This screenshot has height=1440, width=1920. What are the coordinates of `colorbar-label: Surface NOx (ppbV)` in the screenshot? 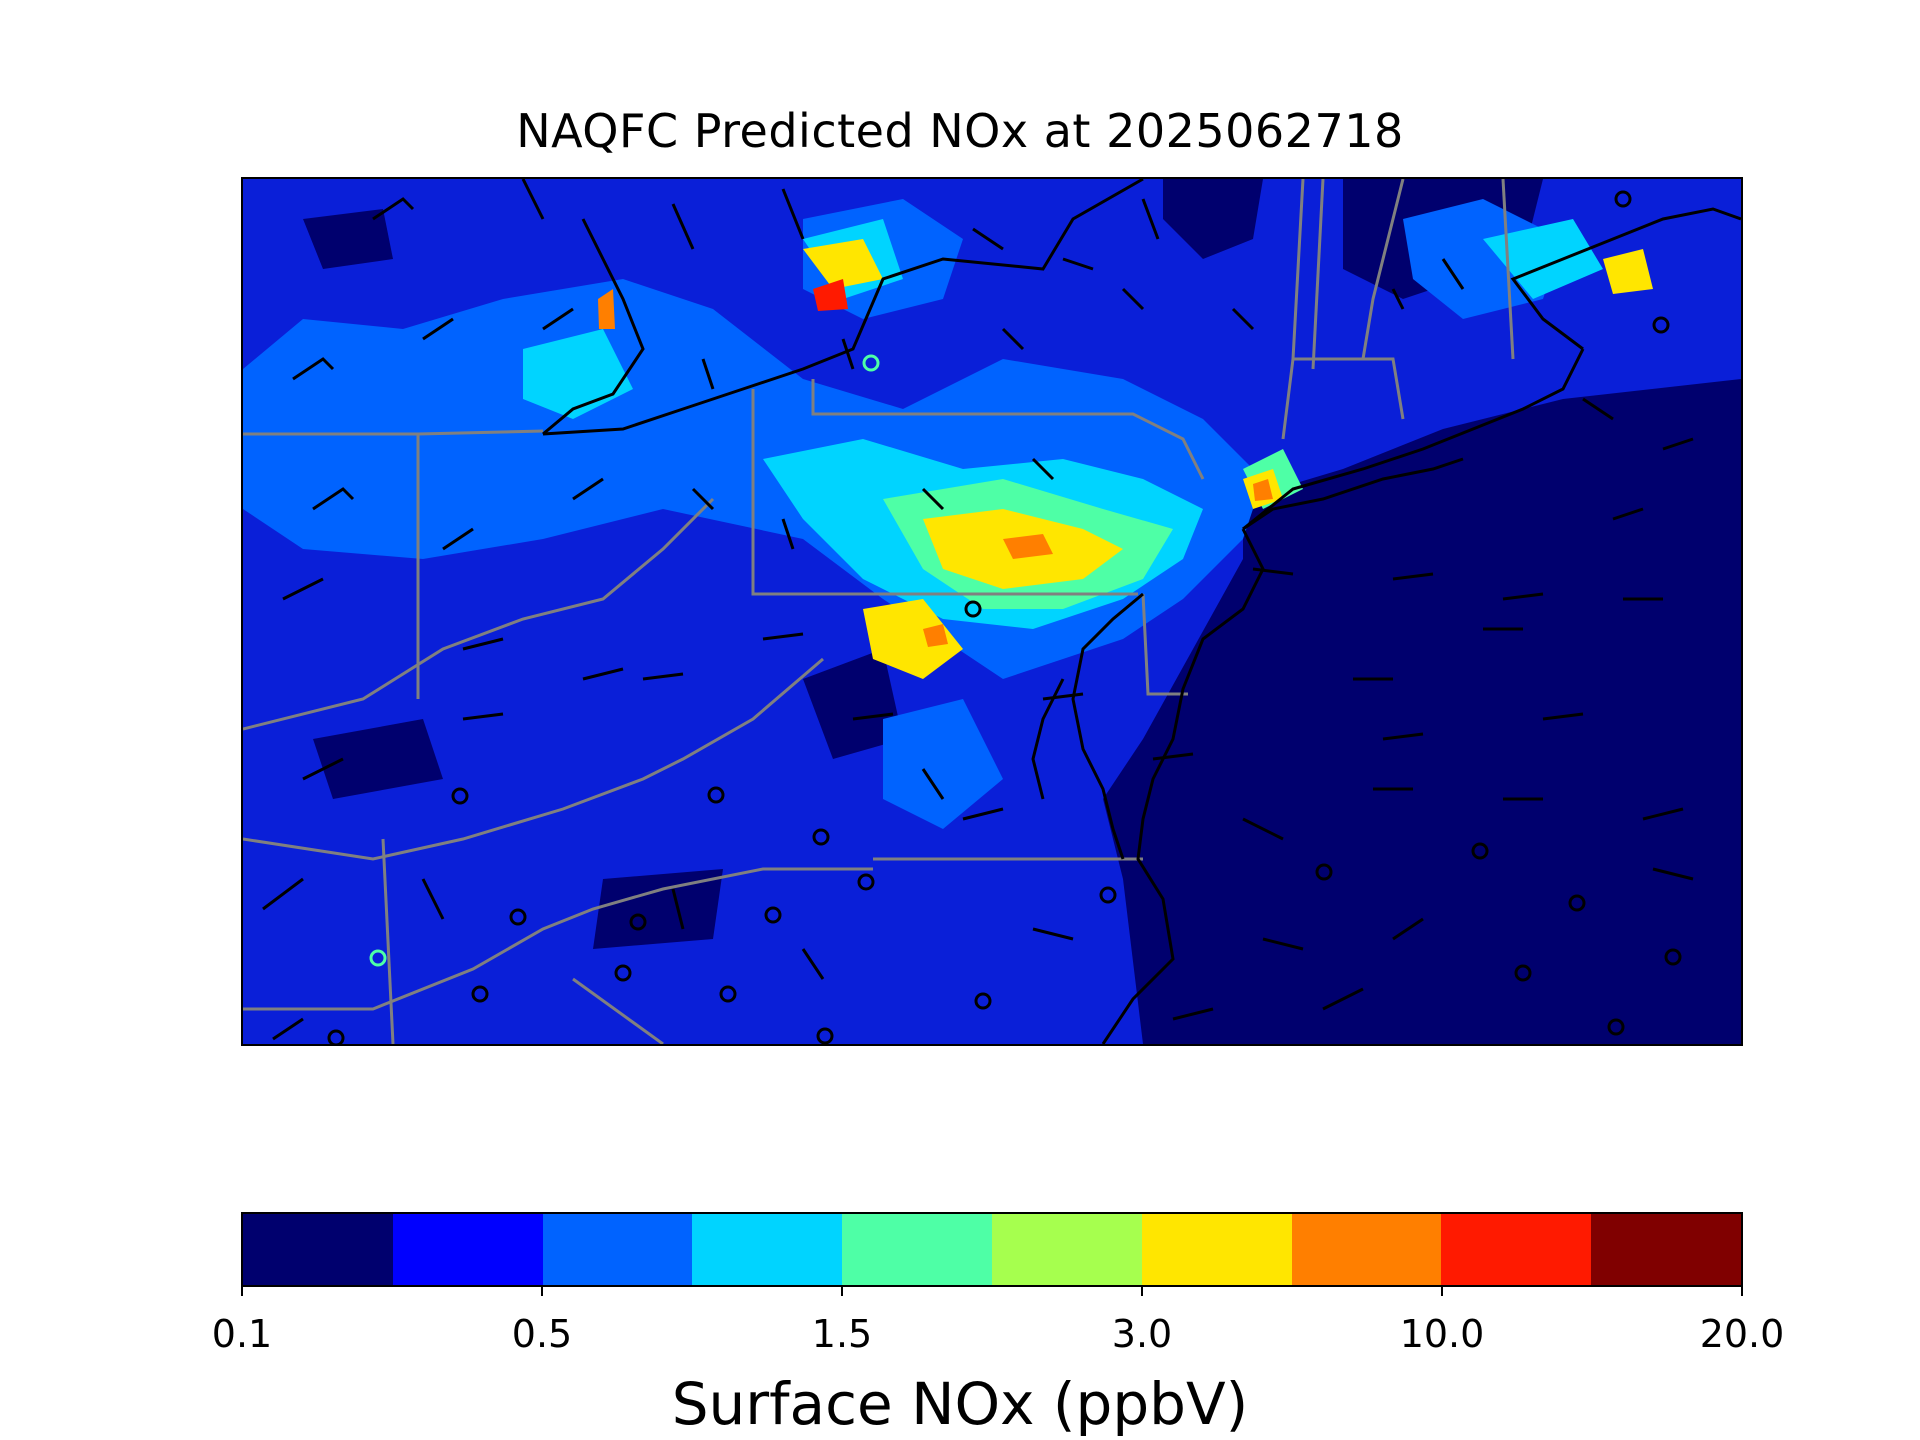 It's located at (960, 1404).